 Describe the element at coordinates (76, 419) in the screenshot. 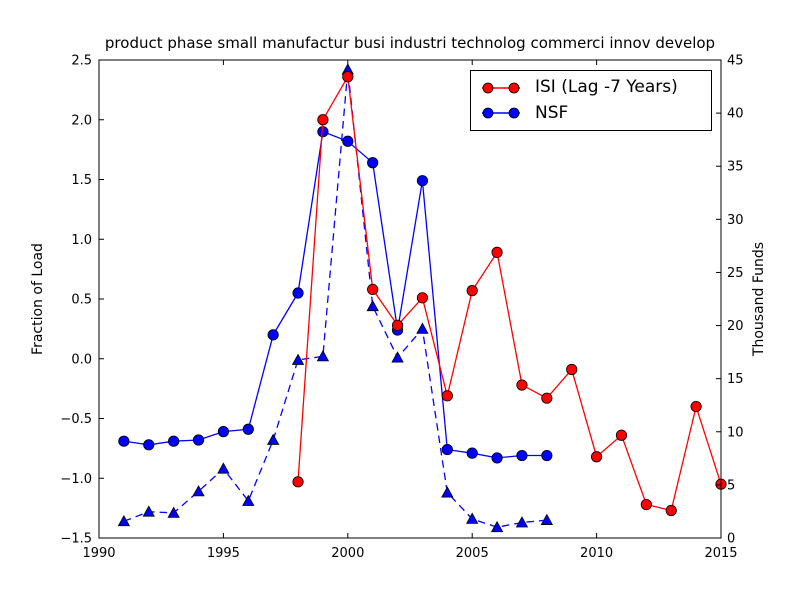

I see `left-tick-label: −0.5` at that location.